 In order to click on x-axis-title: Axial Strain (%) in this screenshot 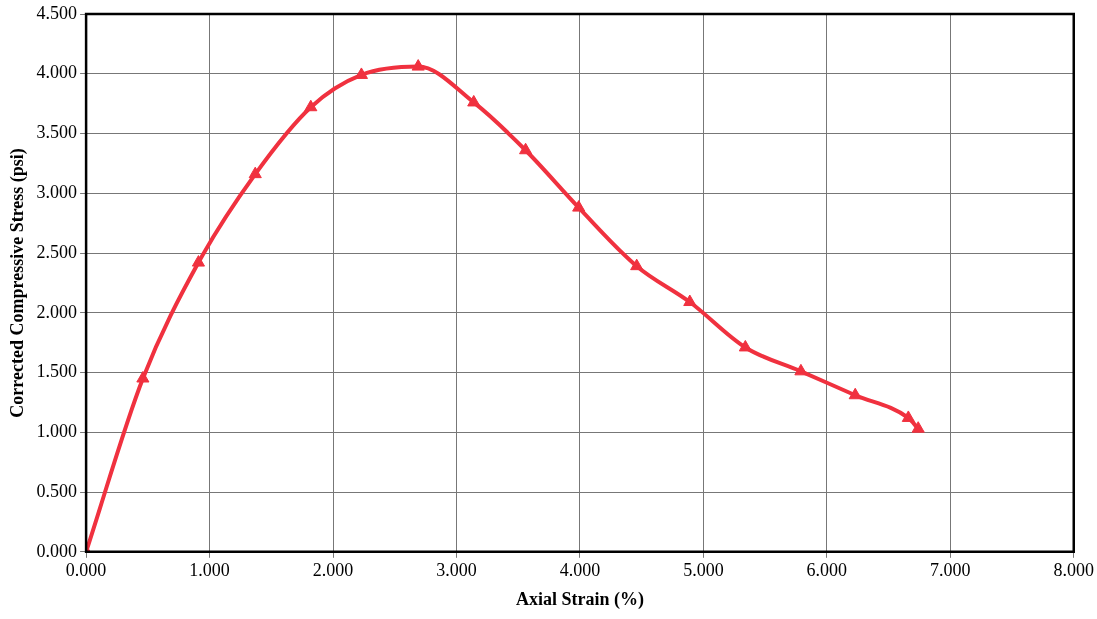, I will do `click(579, 599)`.